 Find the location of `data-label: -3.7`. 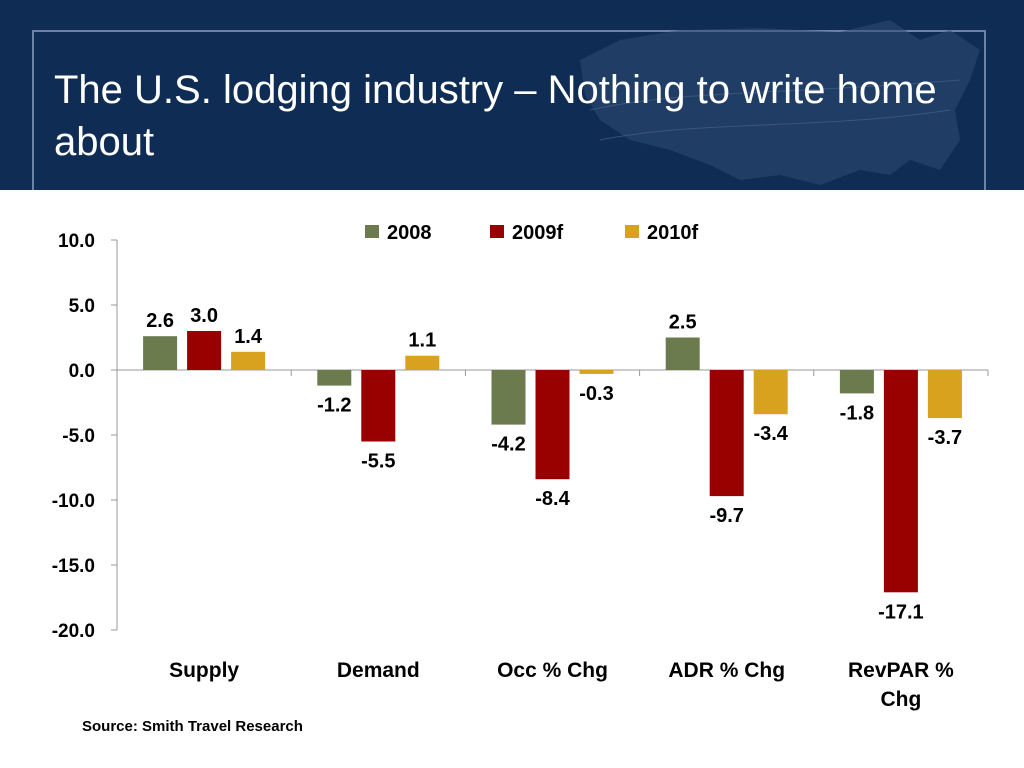

data-label: -3.7 is located at coordinates (945, 438).